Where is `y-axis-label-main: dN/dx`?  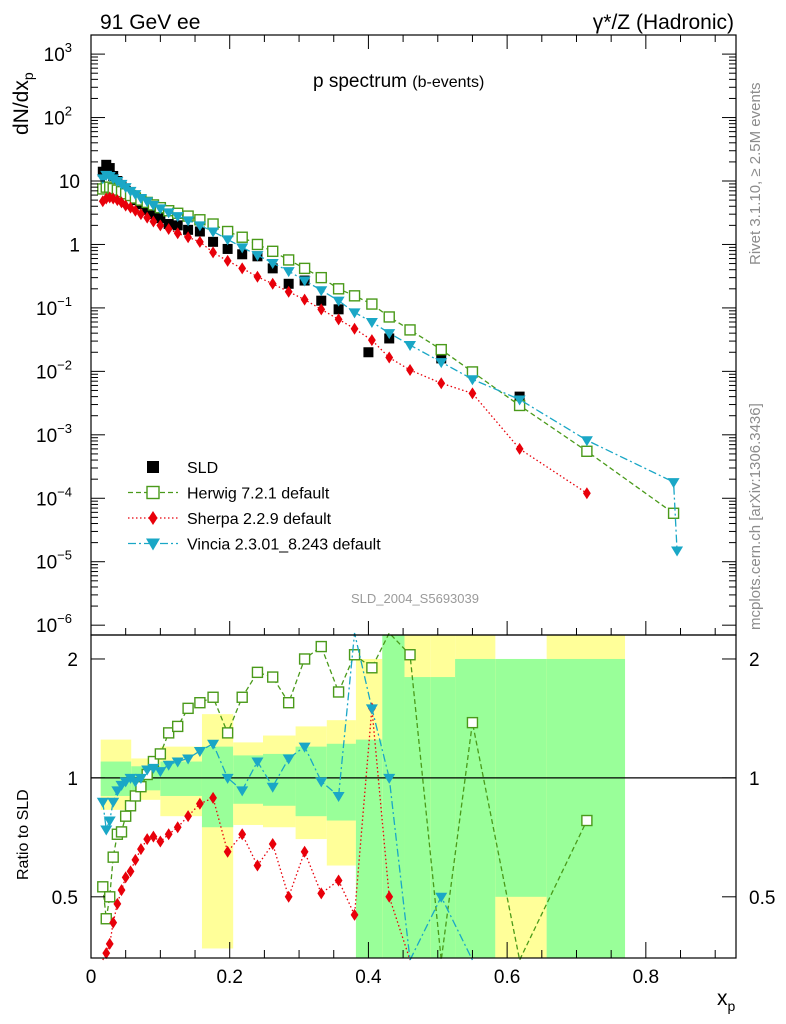 y-axis-label-main: dN/dx is located at coordinates (21, 107).